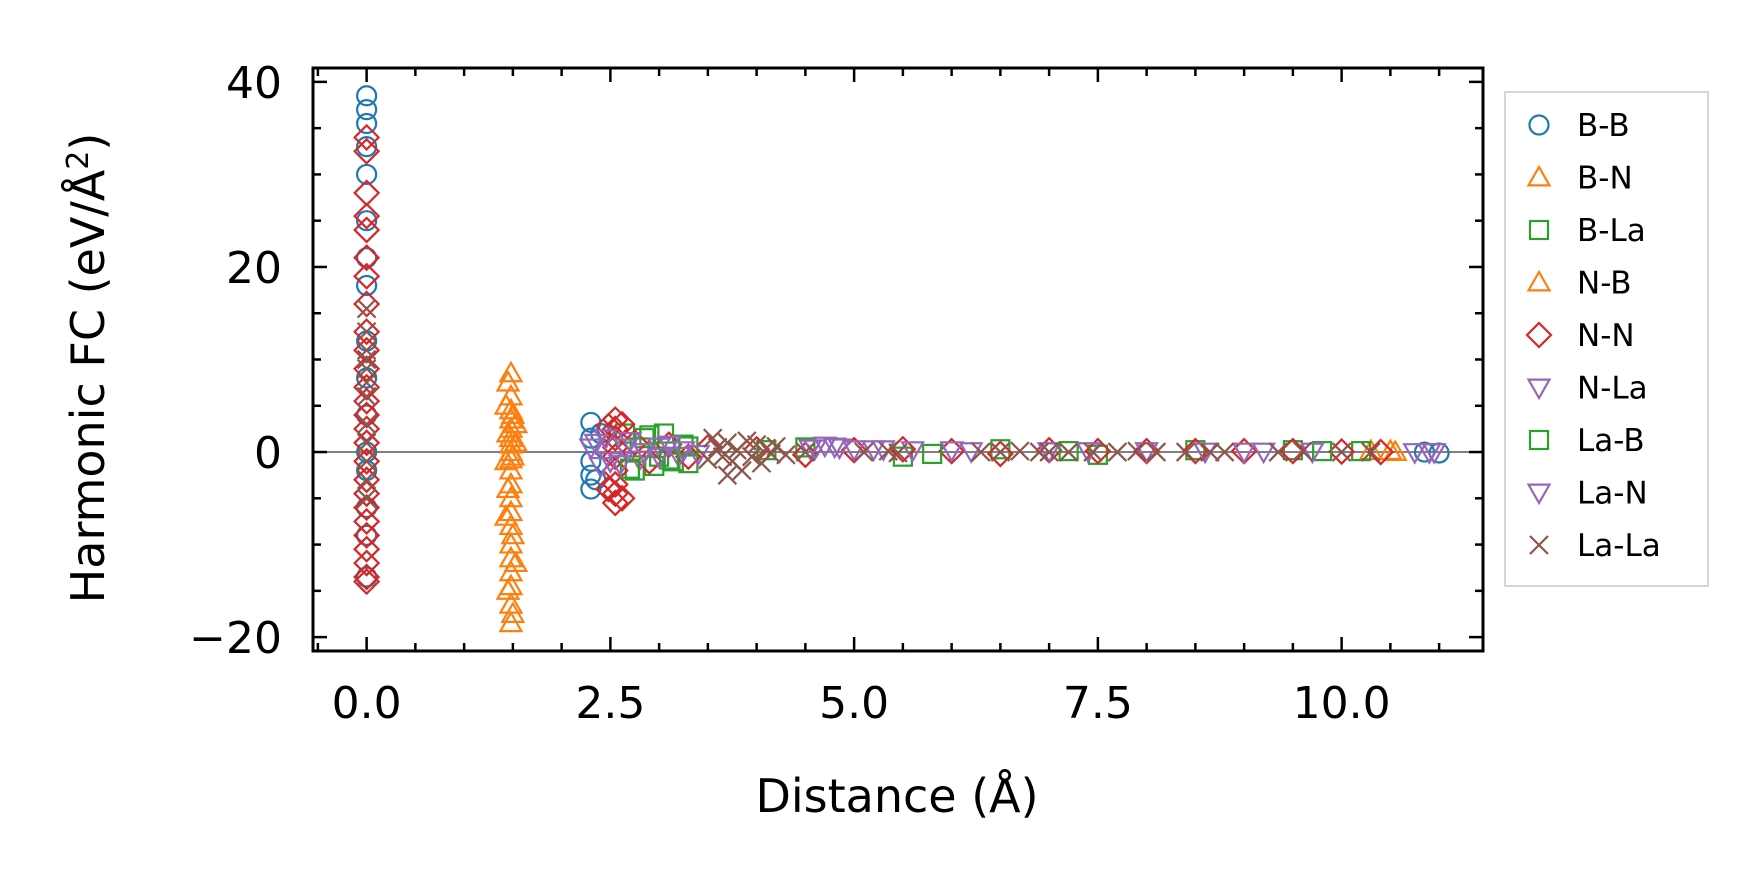  I want to click on legend-item-La-La: La-La, so click(1595, 546).